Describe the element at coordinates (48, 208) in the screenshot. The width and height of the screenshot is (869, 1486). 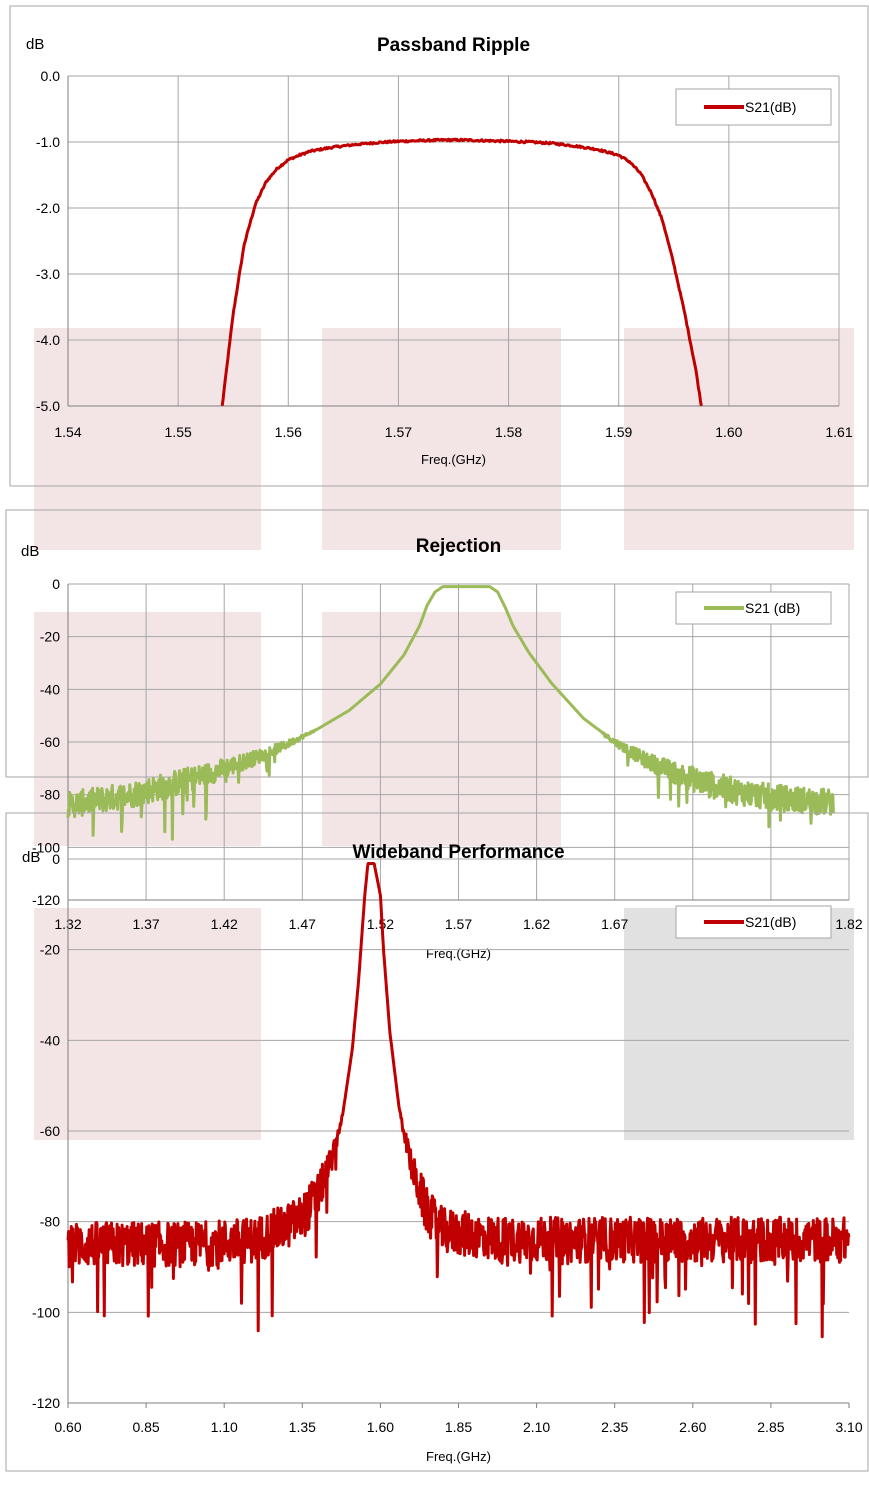
I see `y-tick-label: -2.0` at that location.